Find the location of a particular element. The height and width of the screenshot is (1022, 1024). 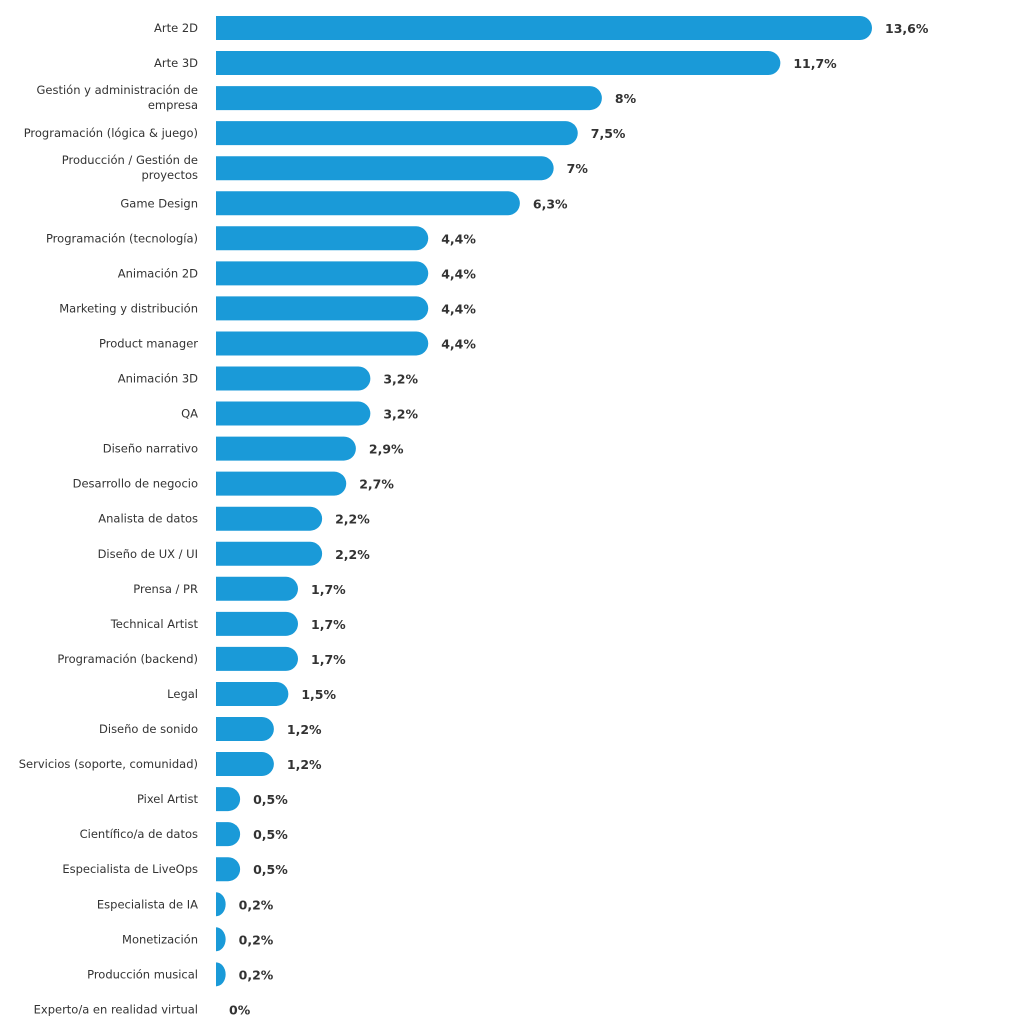

category-label: Arte 2D is located at coordinates (176, 28).